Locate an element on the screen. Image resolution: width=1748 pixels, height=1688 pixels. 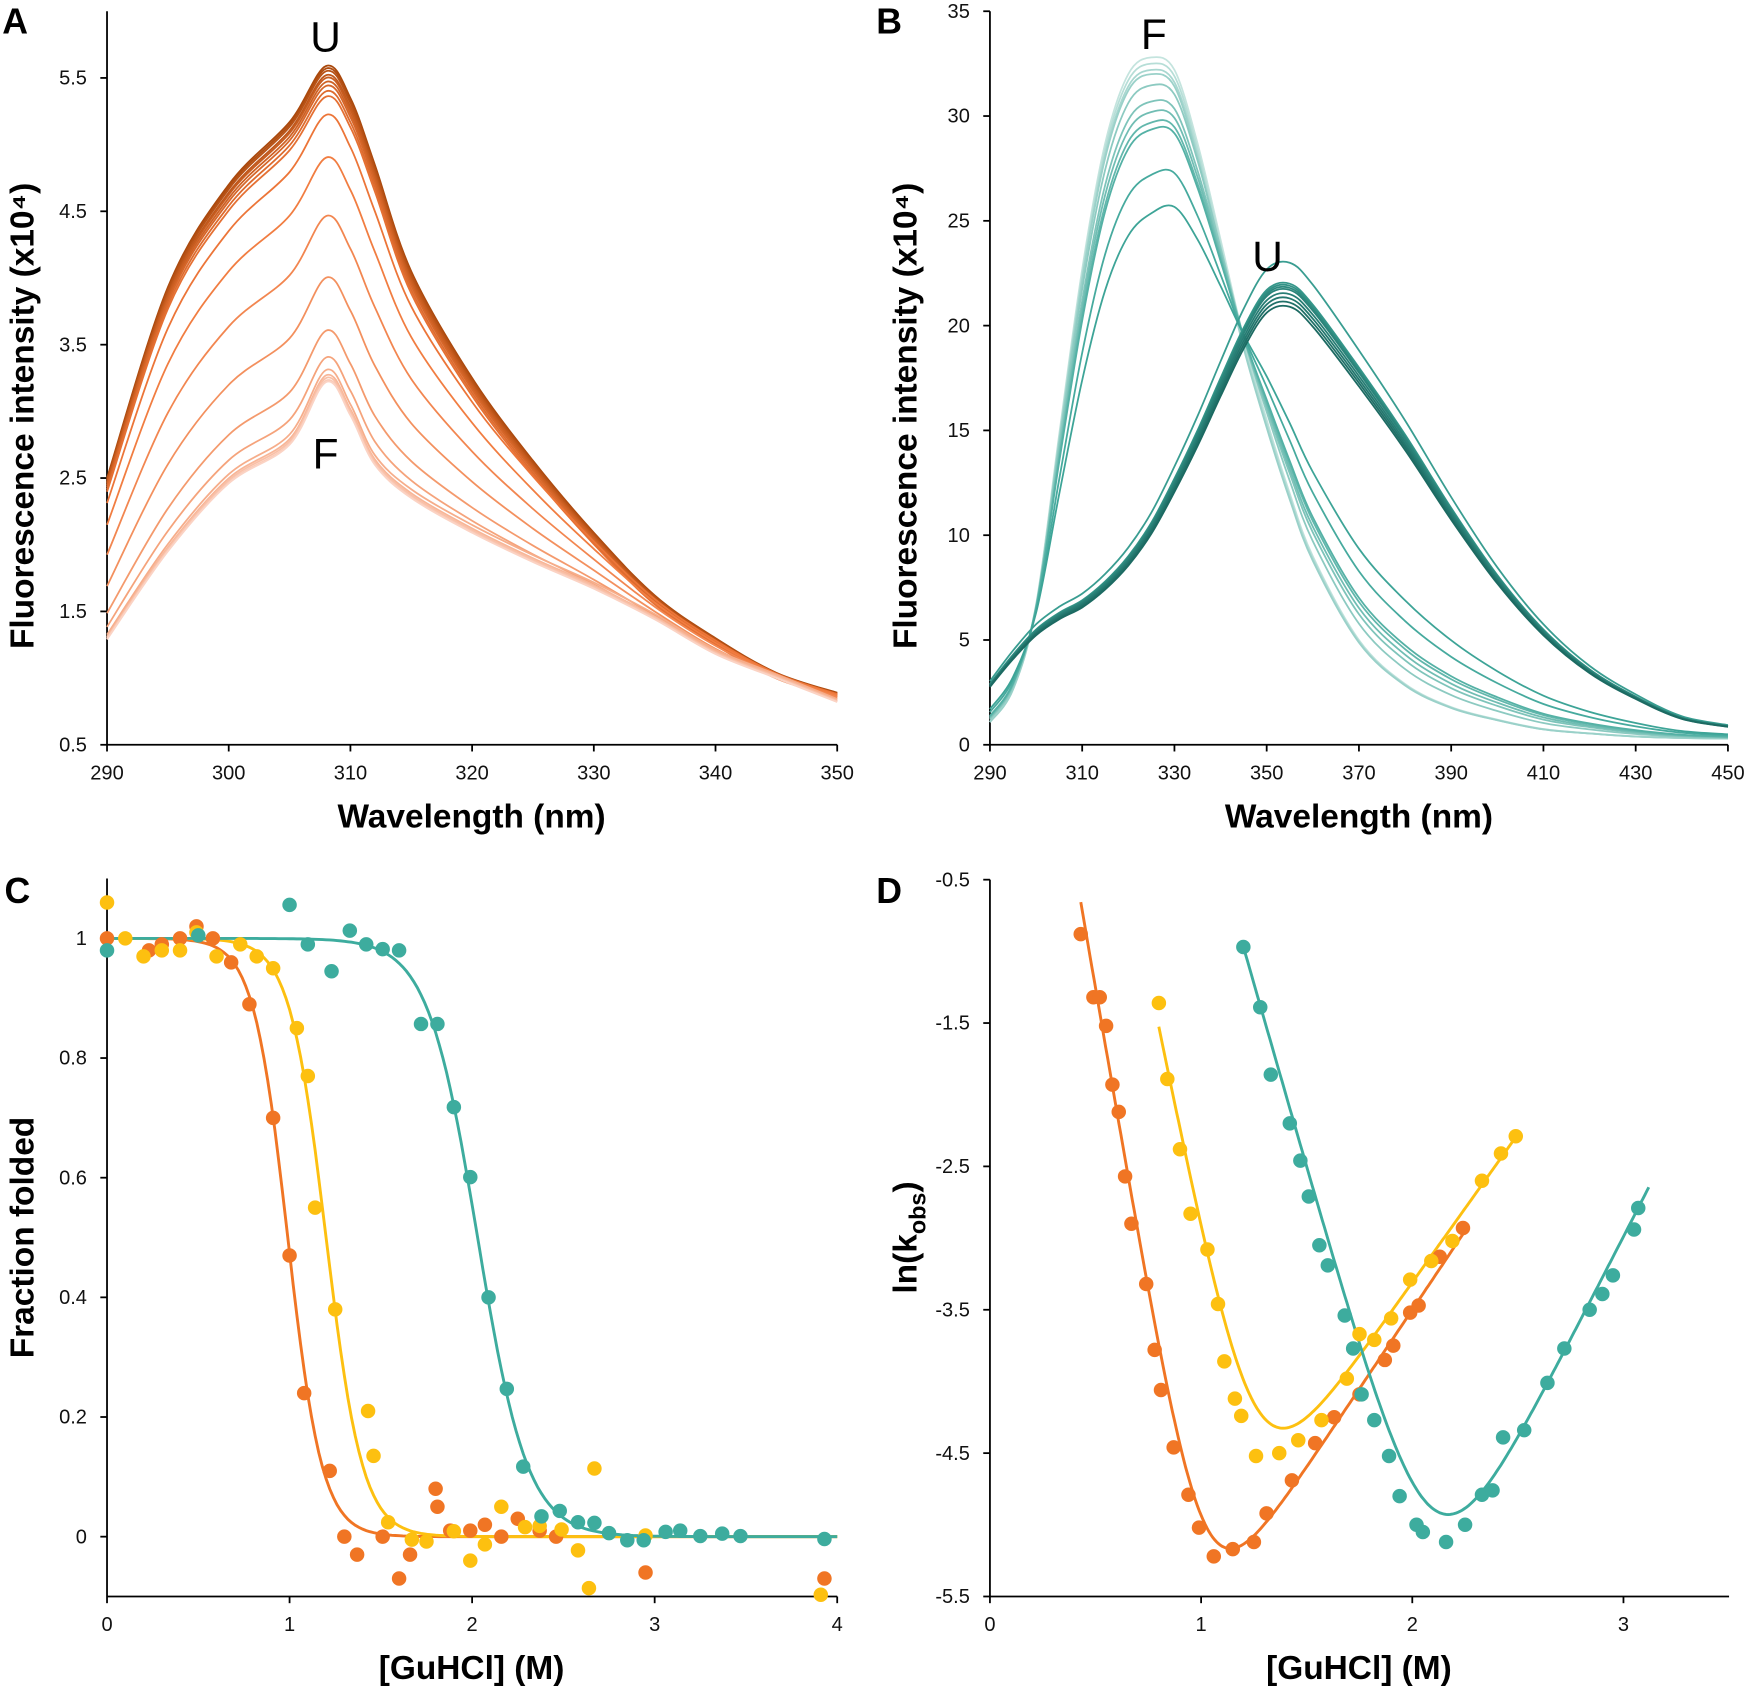
y-tick-label: 20 is located at coordinates (959, 326).